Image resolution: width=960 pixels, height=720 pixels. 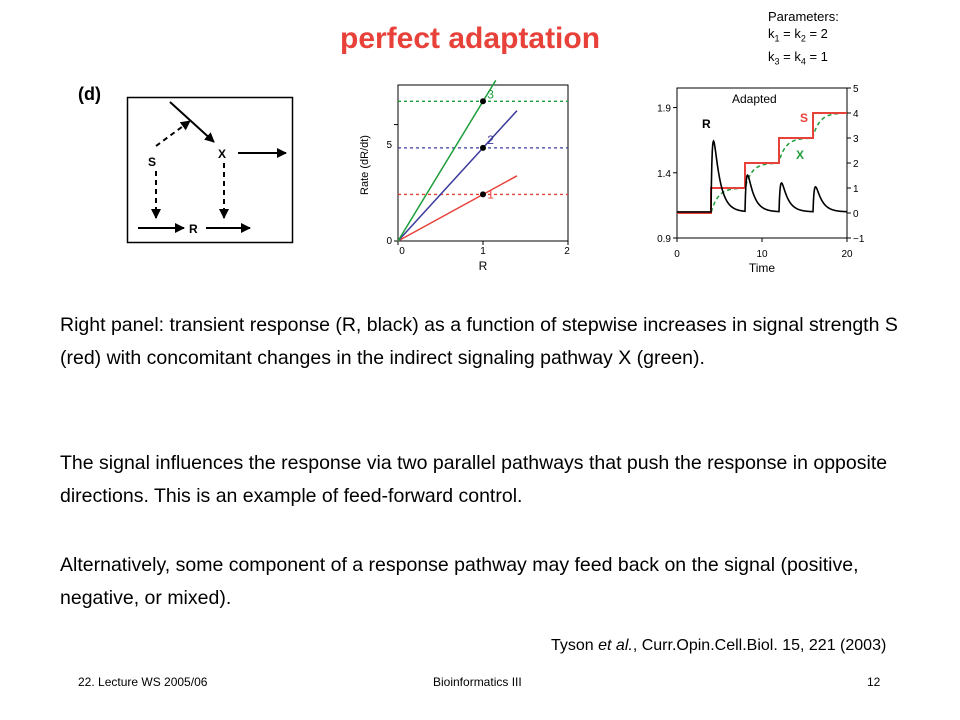 I want to click on signal-input-arrow, so click(x=192, y=122).